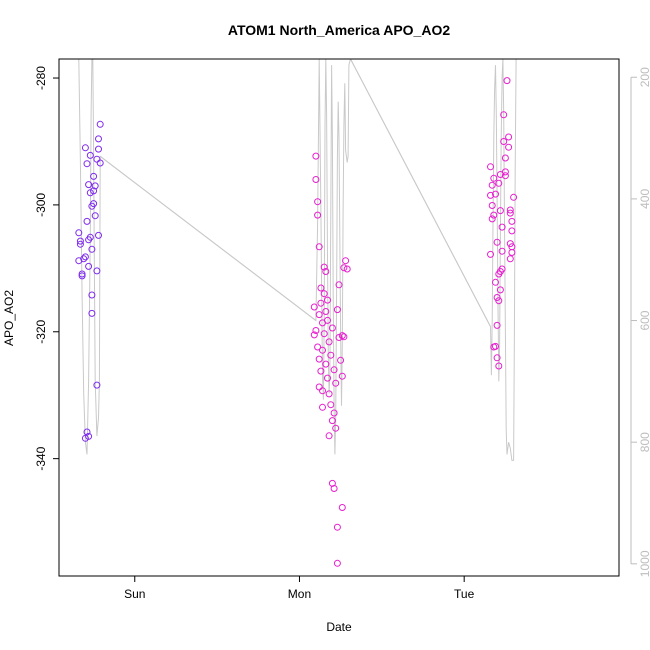 This screenshot has height=650, width=650. I want to click on y2-tick-label: 400, so click(644, 199).